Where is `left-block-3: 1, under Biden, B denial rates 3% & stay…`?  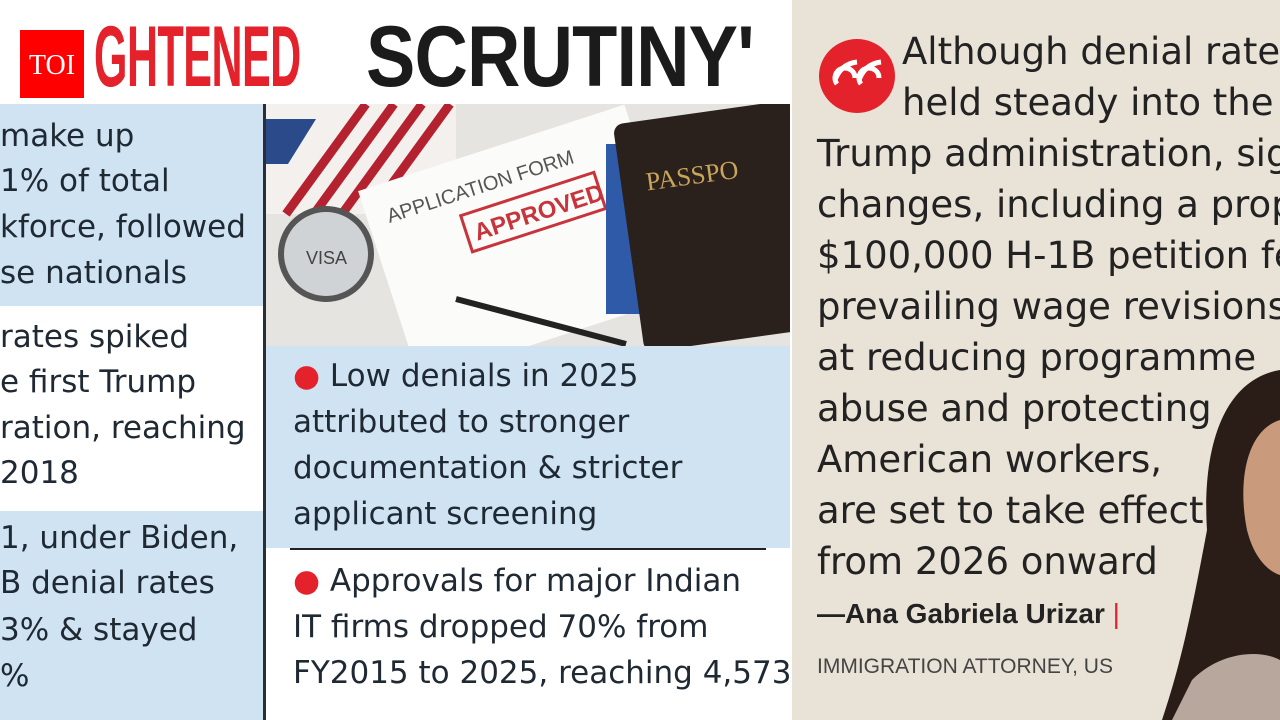
left-block-3: 1, under Biden, B denial rates 3% & stay… is located at coordinates (131, 615).